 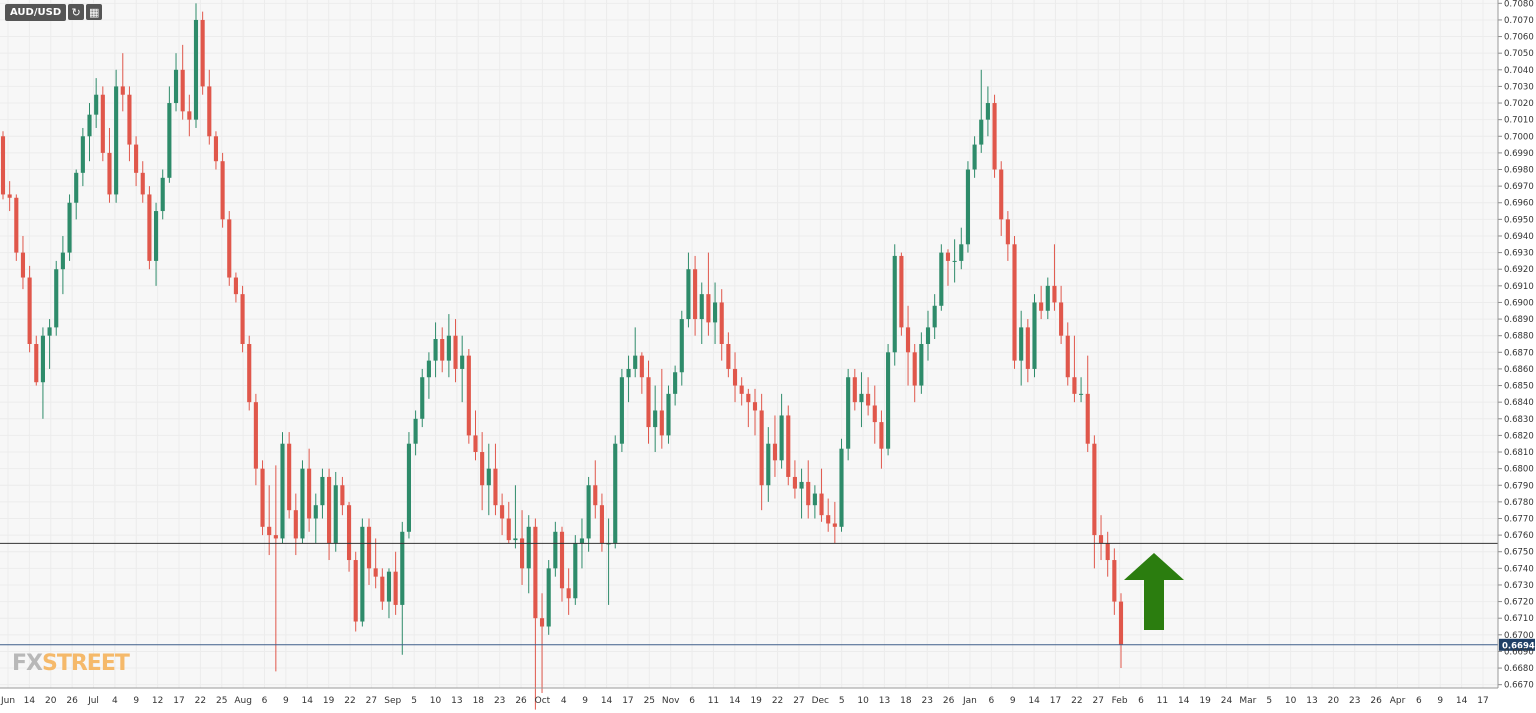 I want to click on x-tick-label: Apr, so click(x=1398, y=701).